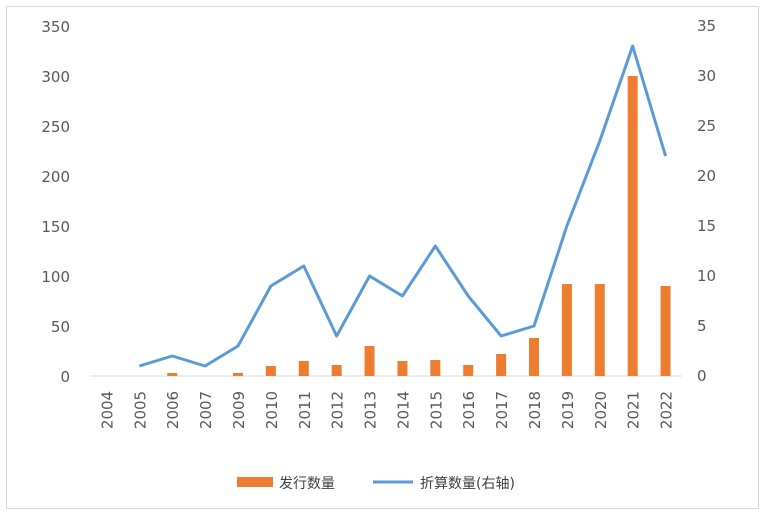  What do you see at coordinates (107, 410) in the screenshot?
I see `x-tick-label: 2004` at bounding box center [107, 410].